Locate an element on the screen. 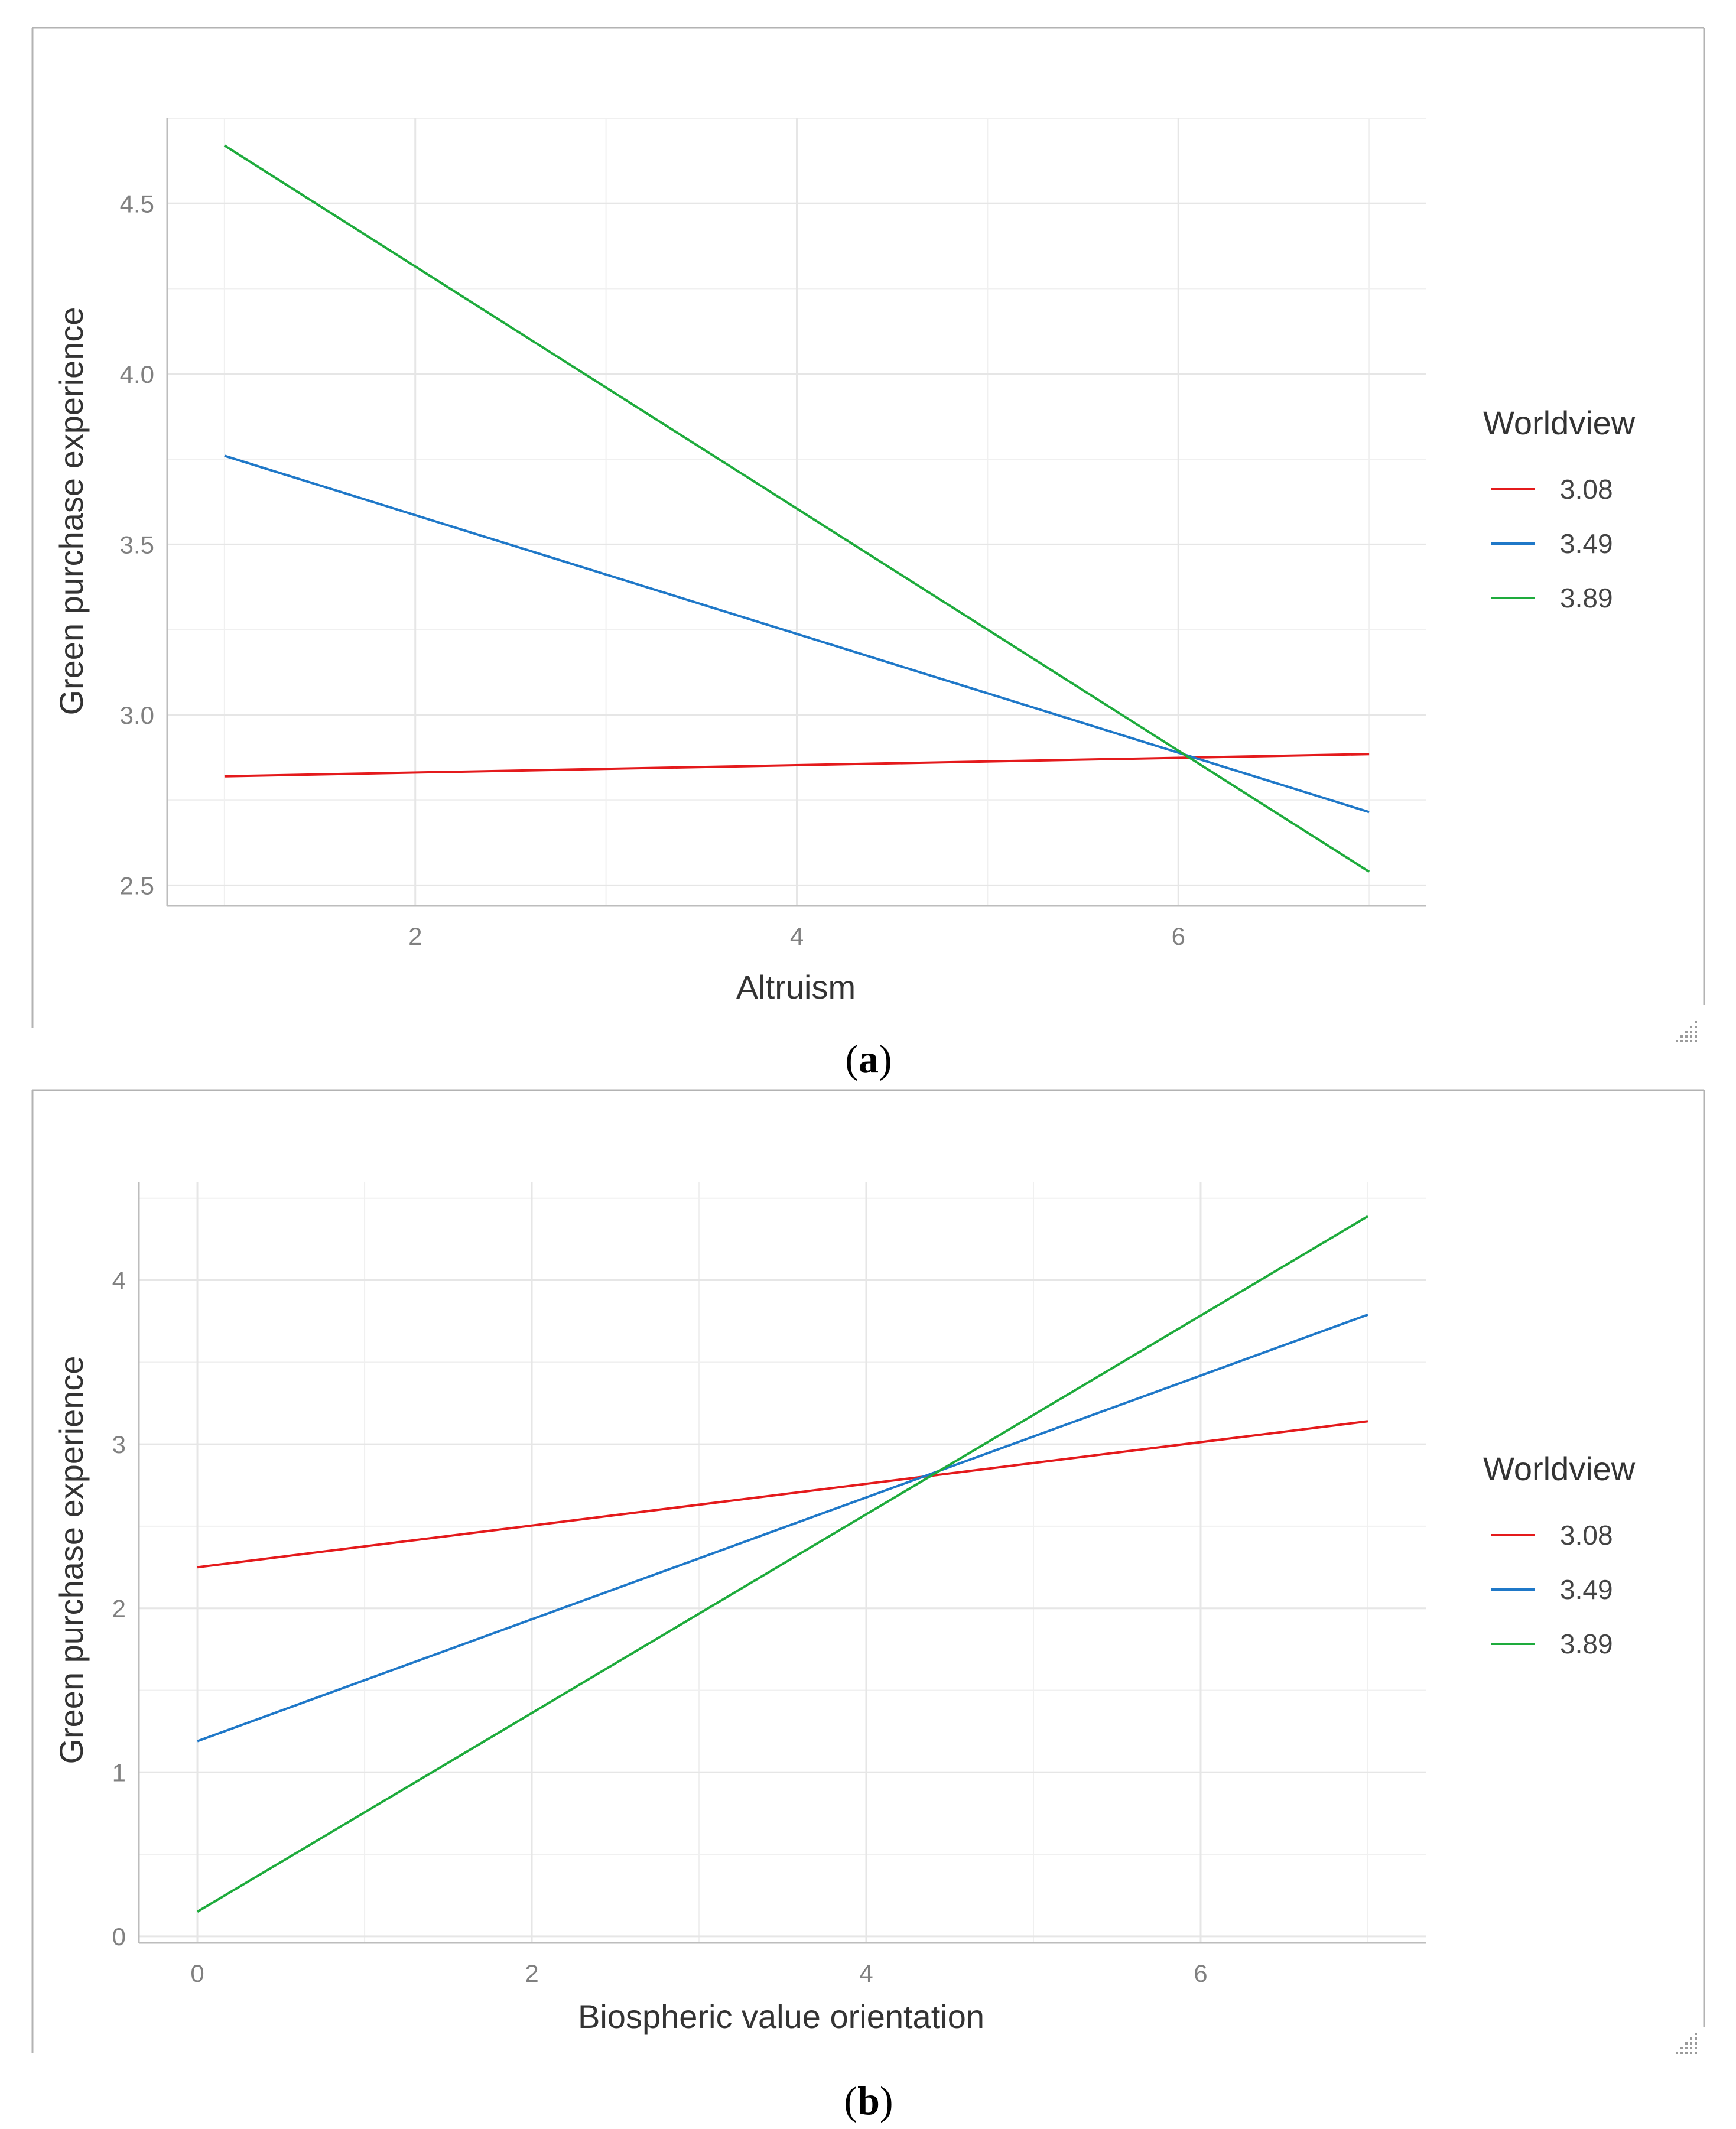 This screenshot has height=2129, width=1736. panel-a-resize-grip-icon is located at coordinates (1687, 1031).